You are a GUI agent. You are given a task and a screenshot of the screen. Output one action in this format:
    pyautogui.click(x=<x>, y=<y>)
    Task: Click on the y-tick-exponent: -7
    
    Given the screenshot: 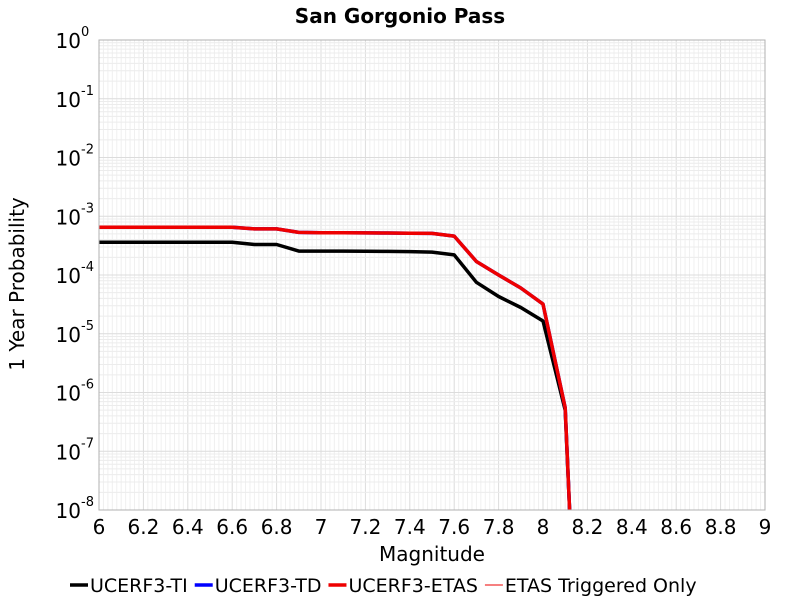 What is the action you would take?
    pyautogui.click(x=87, y=443)
    